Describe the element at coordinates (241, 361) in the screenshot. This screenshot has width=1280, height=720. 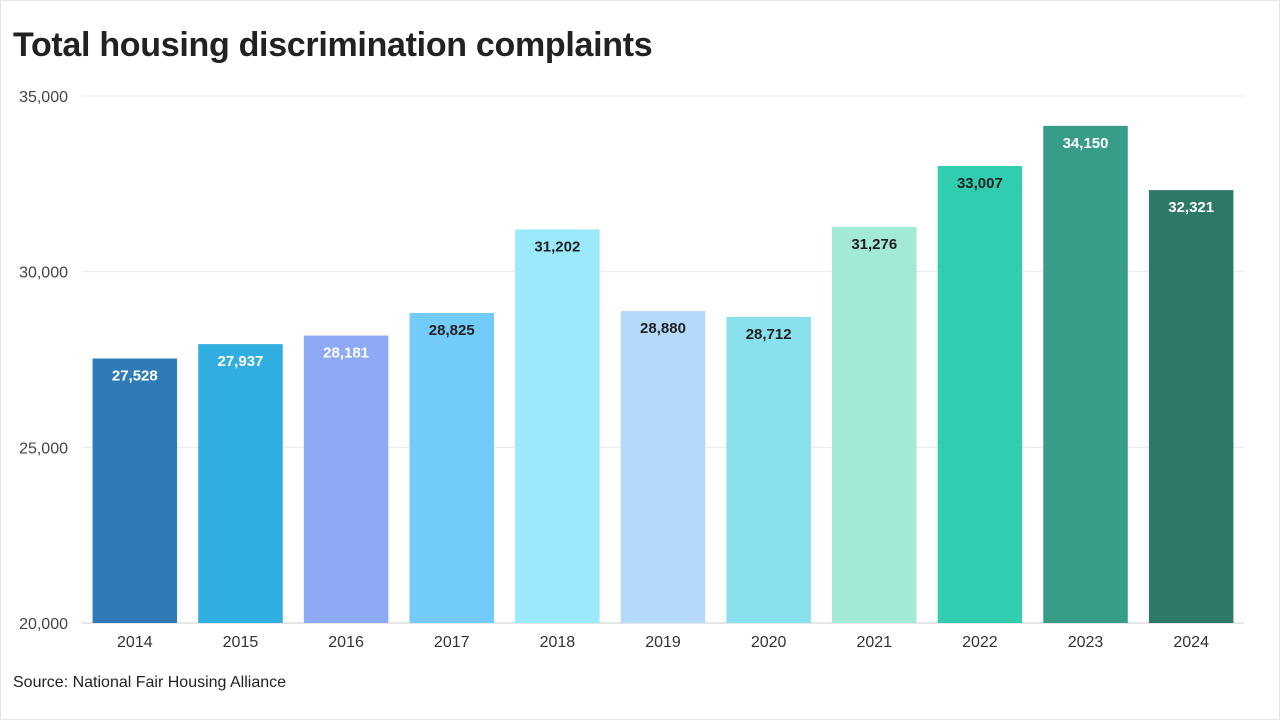
I see `data-label-2015: 27,937` at that location.